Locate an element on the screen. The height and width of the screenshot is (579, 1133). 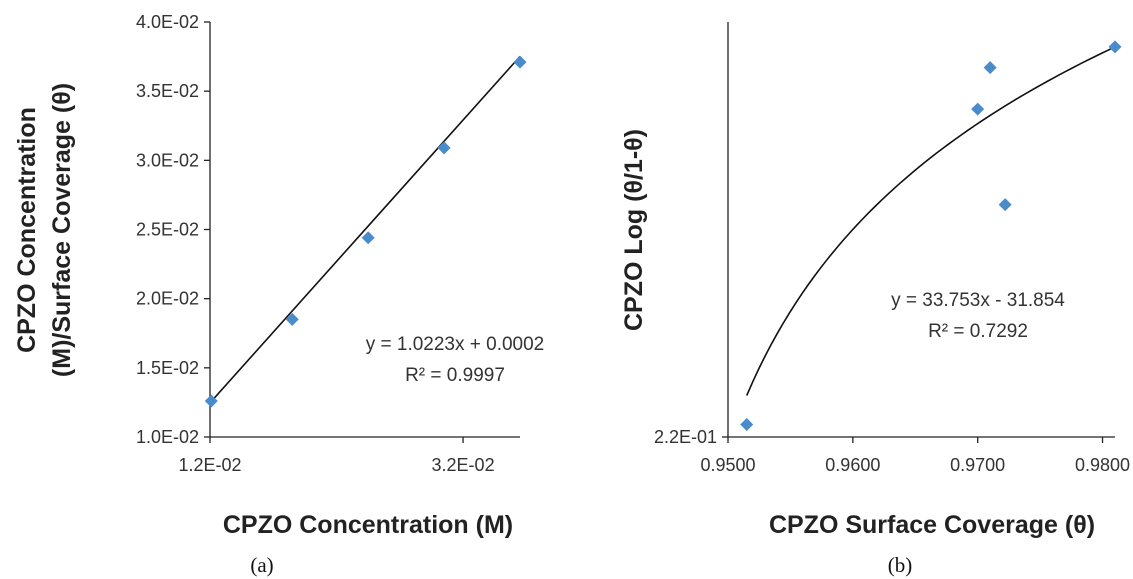
y-tick-label-a: 2.5E-02 is located at coordinates (167, 230).